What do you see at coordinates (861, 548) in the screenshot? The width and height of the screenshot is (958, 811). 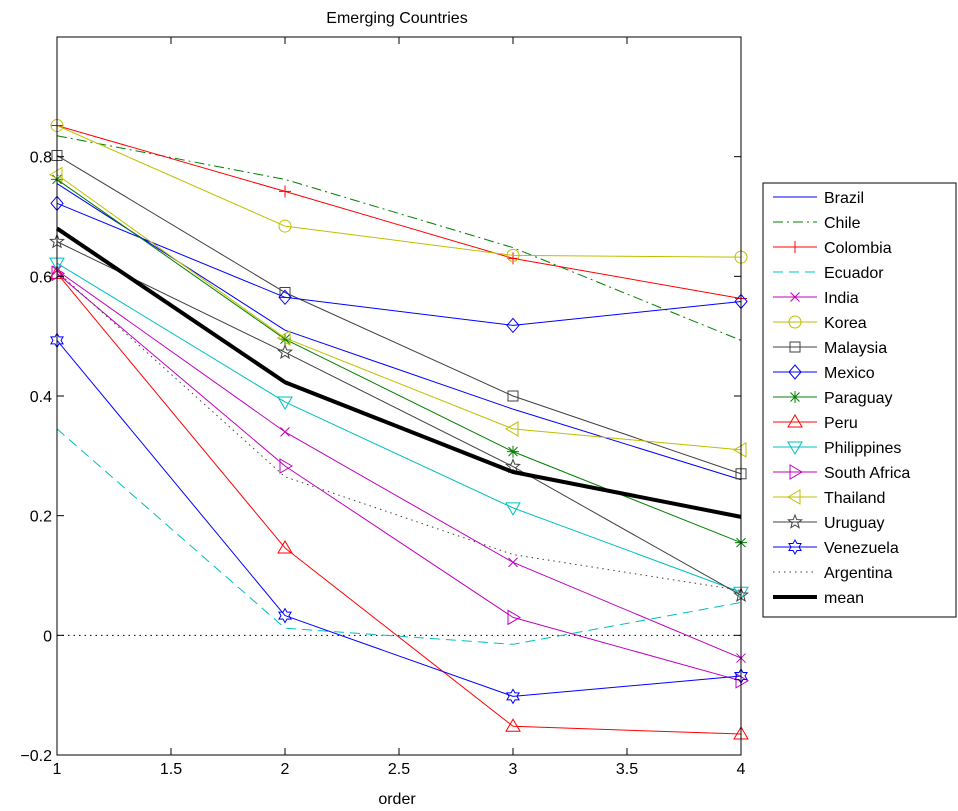 I see `legend-label-venezuela: Venezuela` at bounding box center [861, 548].